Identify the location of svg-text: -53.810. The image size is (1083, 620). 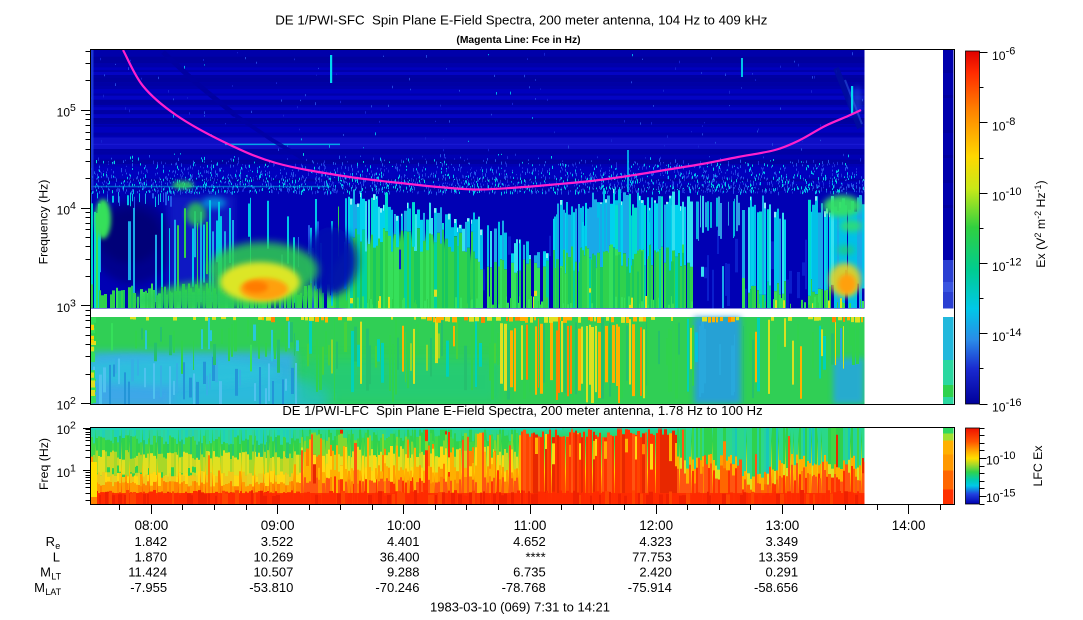
(271, 587).